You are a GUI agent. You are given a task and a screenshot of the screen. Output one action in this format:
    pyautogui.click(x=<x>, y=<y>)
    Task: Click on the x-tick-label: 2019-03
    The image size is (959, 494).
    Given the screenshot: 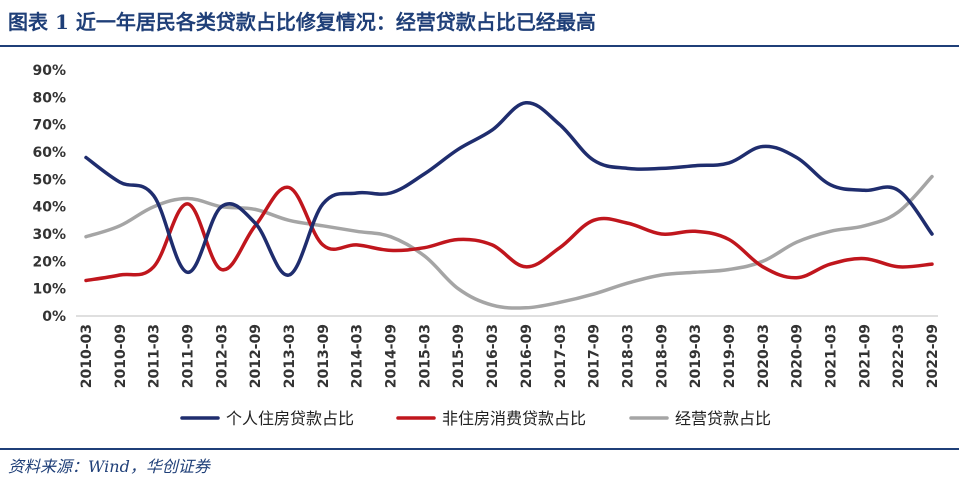 What is the action you would take?
    pyautogui.click(x=696, y=356)
    